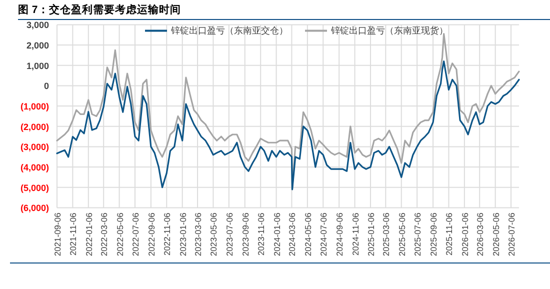 Image resolution: width=550 pixels, height=289 pixels. I want to click on x-tick-label: 2023-03-06, so click(198, 234).